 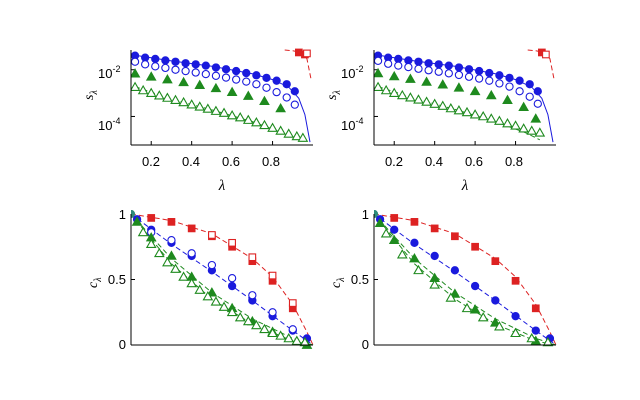 I want to click on xtick-label-s-right-3: 0.8, so click(x=514, y=161).